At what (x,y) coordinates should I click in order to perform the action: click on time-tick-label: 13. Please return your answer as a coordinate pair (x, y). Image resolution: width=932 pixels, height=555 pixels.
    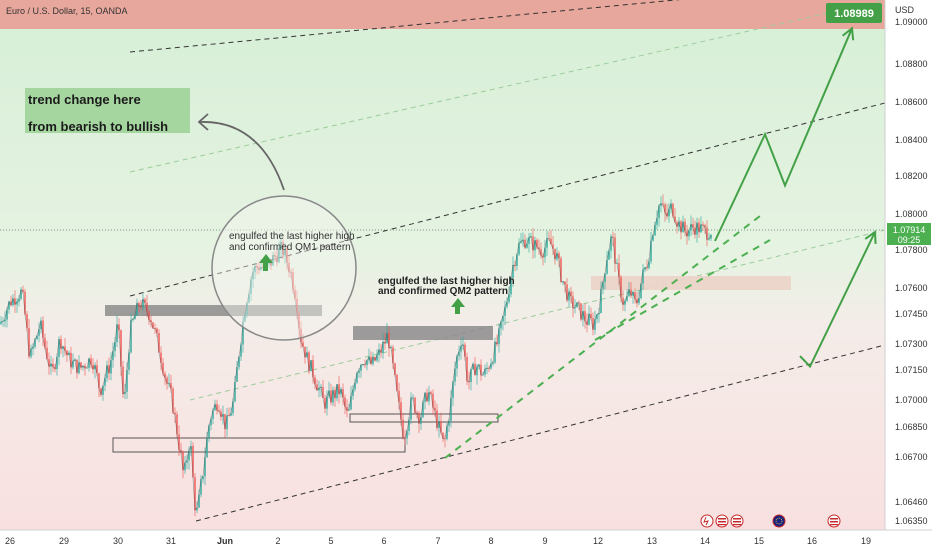
    Looking at the image, I should click on (652, 541).